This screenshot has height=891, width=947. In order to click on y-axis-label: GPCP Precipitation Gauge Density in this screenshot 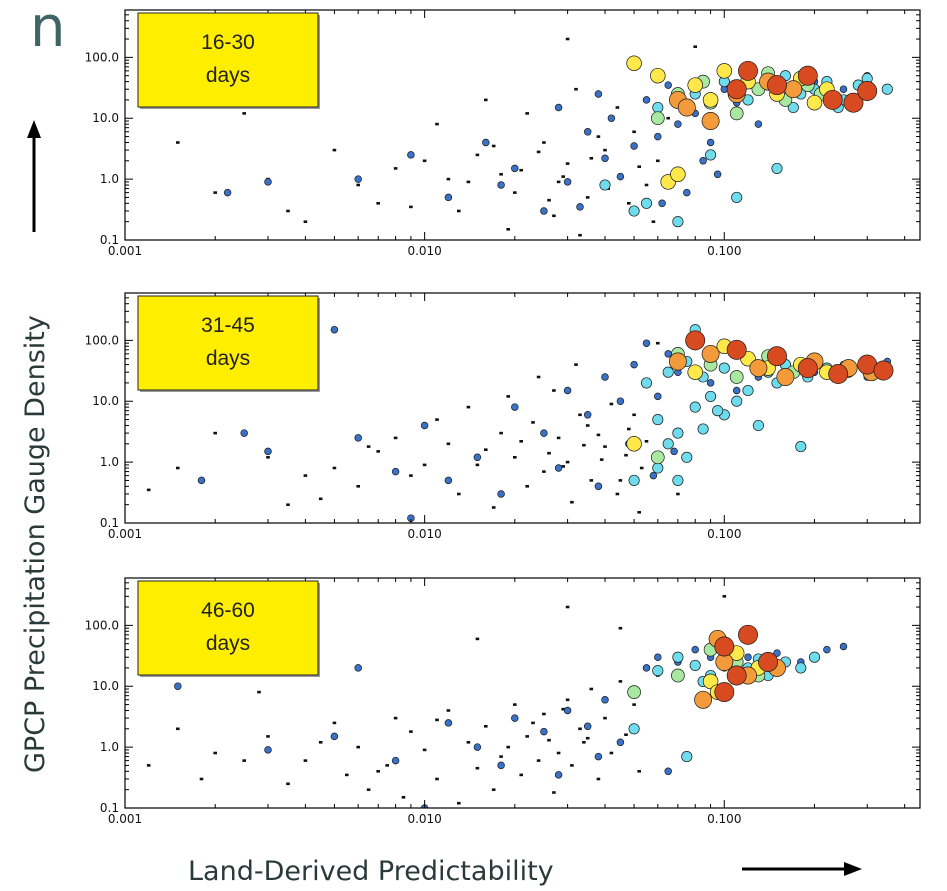, I will do `click(35, 544)`.